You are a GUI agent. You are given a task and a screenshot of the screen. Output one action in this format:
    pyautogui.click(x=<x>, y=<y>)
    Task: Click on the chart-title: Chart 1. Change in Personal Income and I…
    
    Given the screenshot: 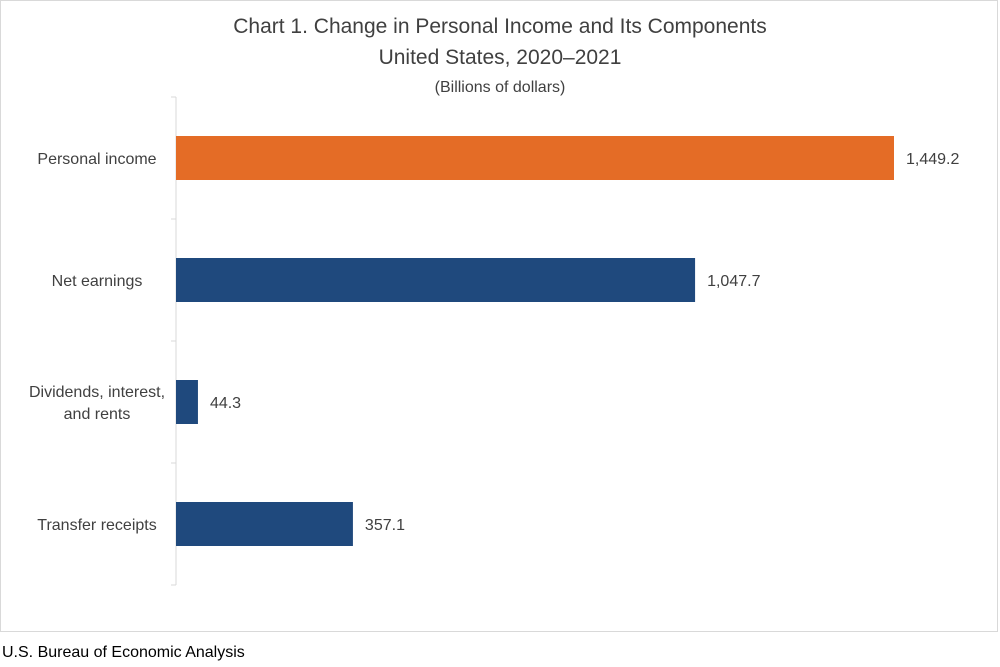 What is the action you would take?
    pyautogui.click(x=500, y=26)
    